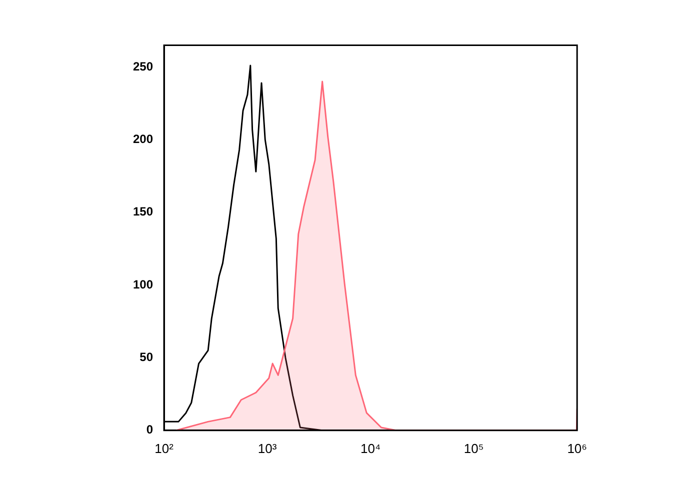 This screenshot has height=490, width=688. What do you see at coordinates (143, 139) in the screenshot?
I see `y-tick-label: 200` at bounding box center [143, 139].